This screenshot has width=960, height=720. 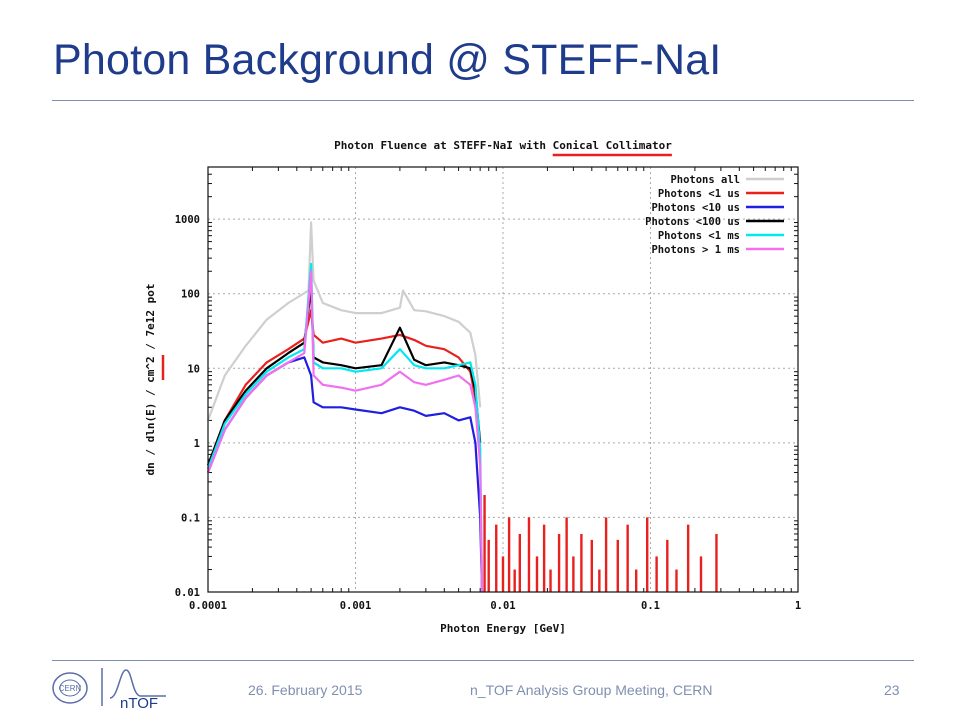 I want to click on legend-label: Photons <100 us, so click(x=692, y=222).